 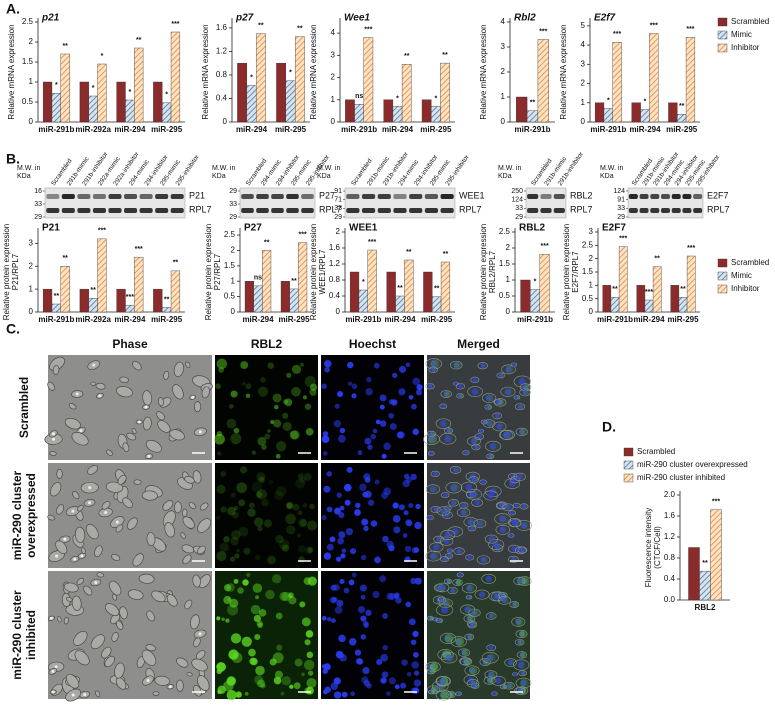 What do you see at coordinates (722, 22) in the screenshot?
I see `legend-swatch` at bounding box center [722, 22].